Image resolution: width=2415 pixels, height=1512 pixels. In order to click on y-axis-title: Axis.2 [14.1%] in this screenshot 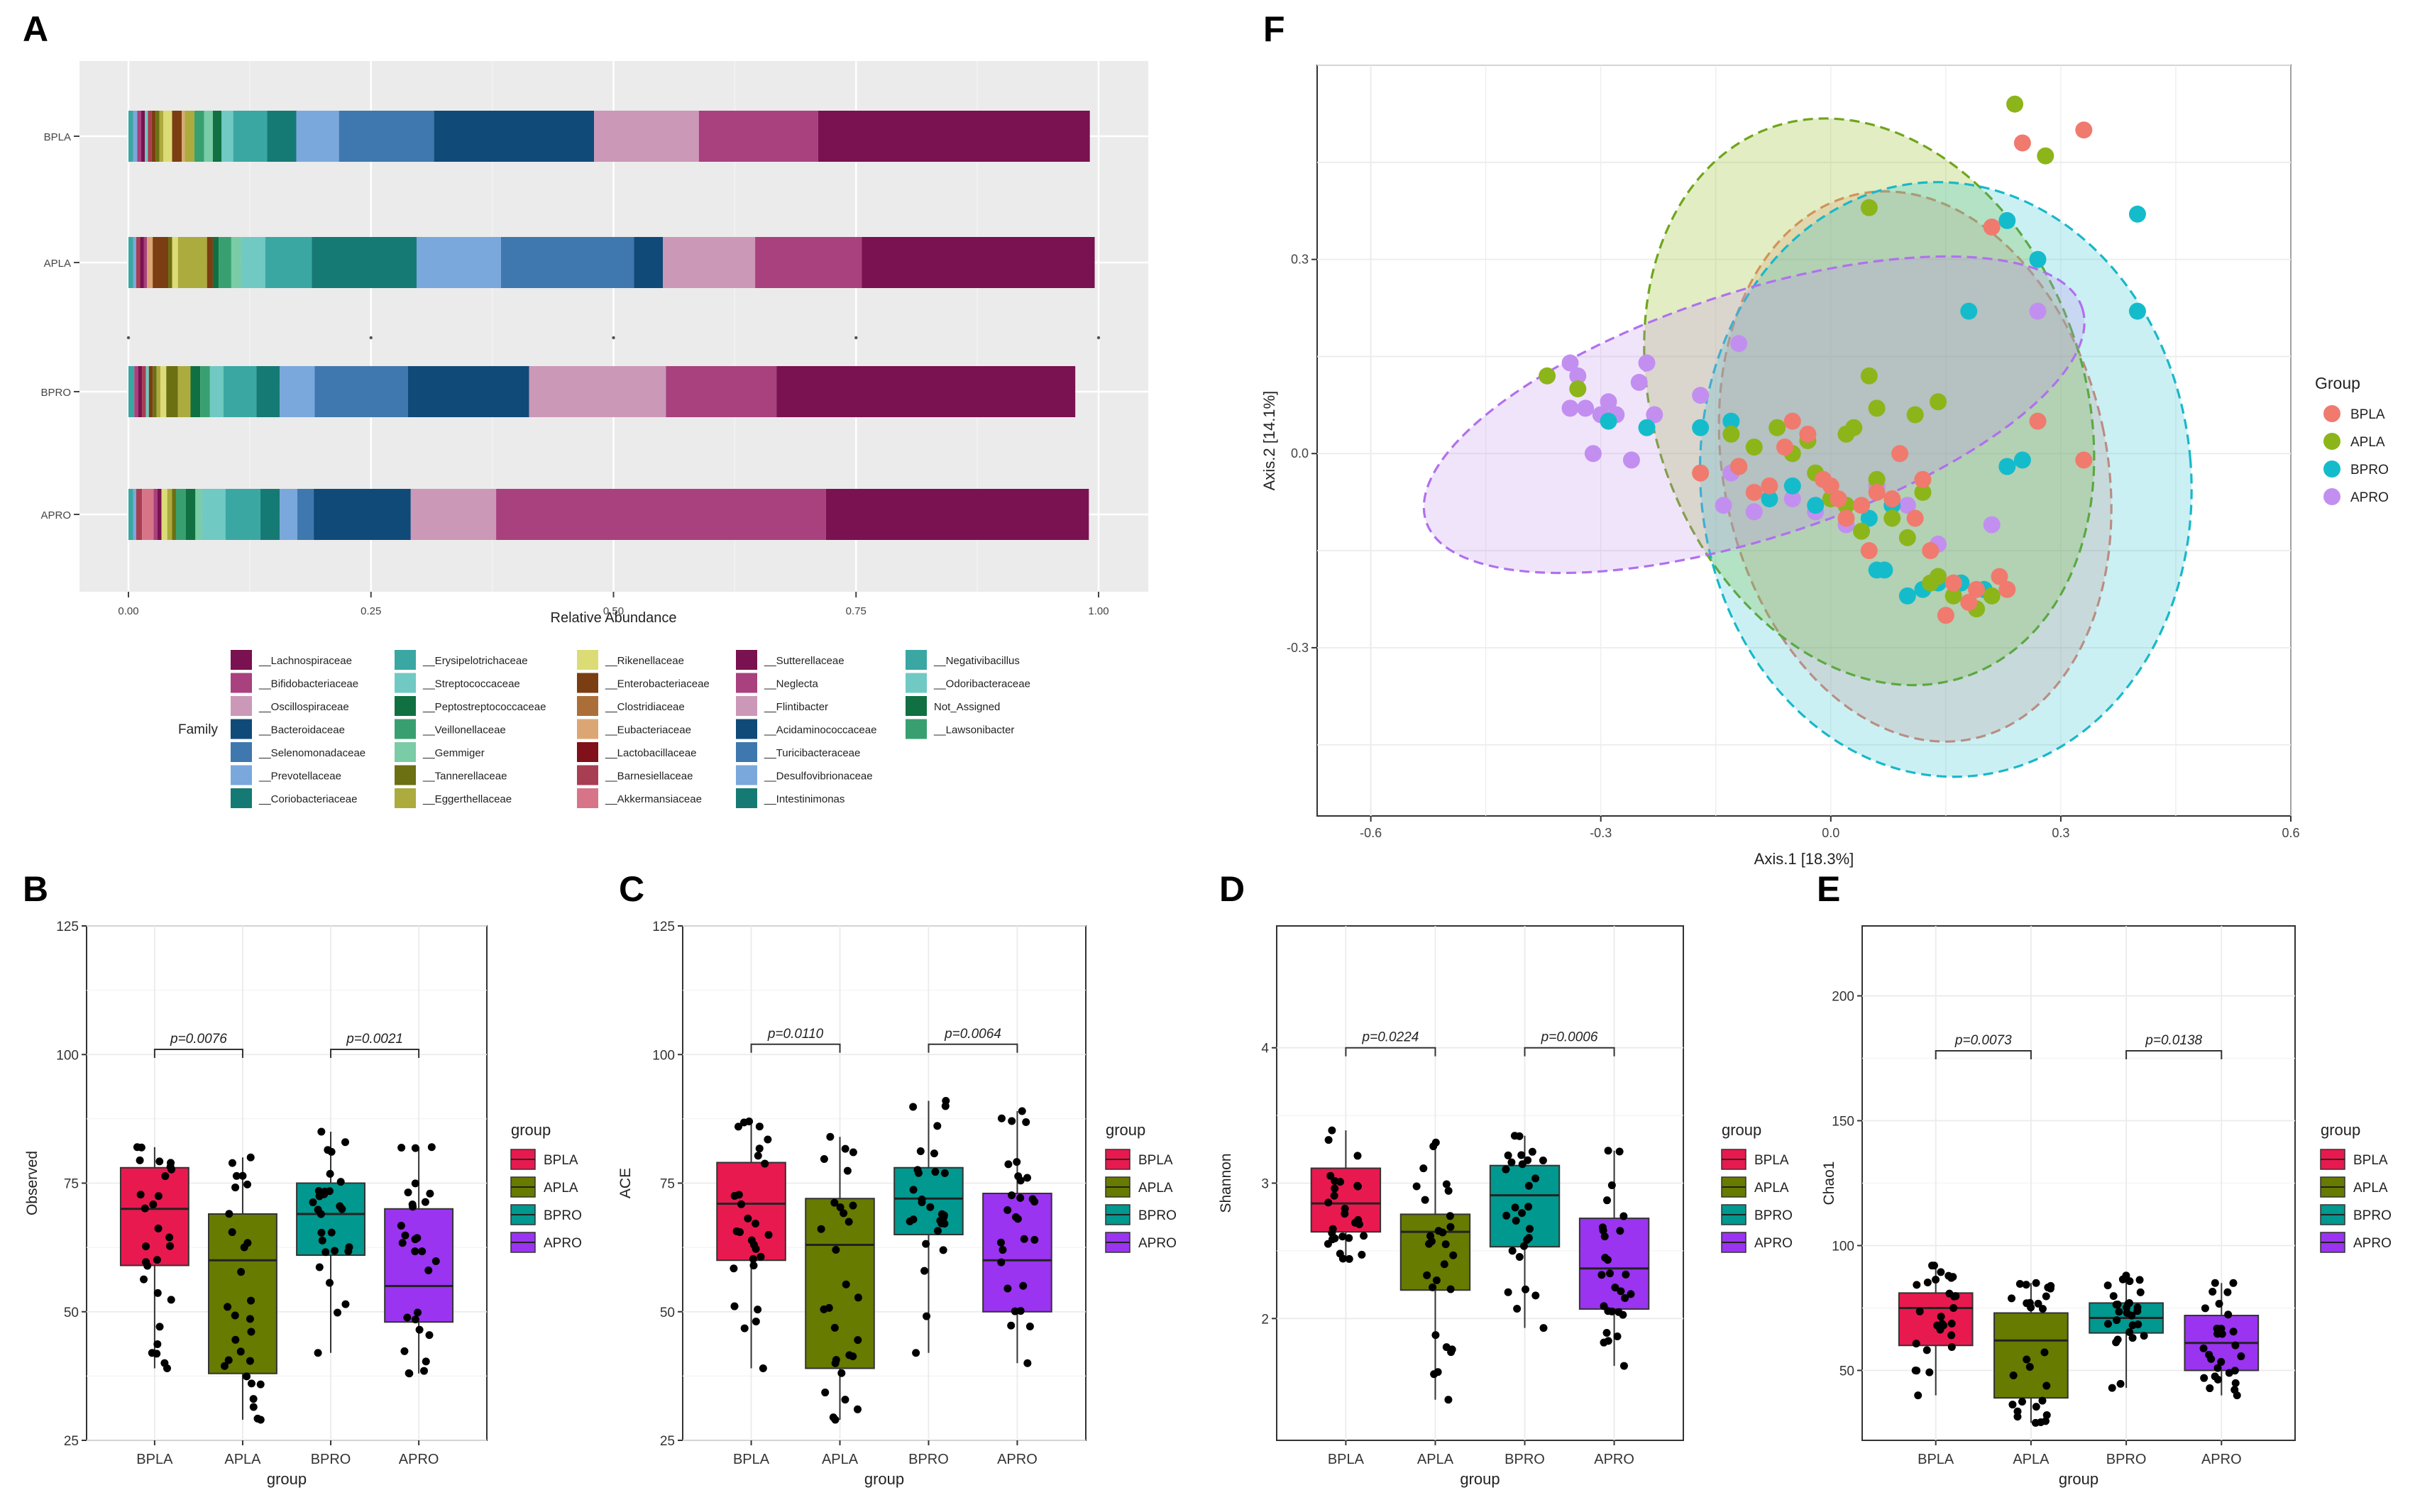, I will do `click(1269, 441)`.